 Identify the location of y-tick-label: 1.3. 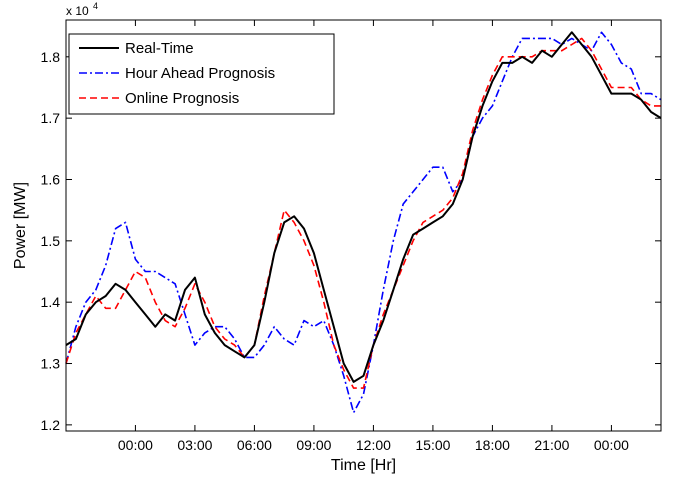
(51, 364).